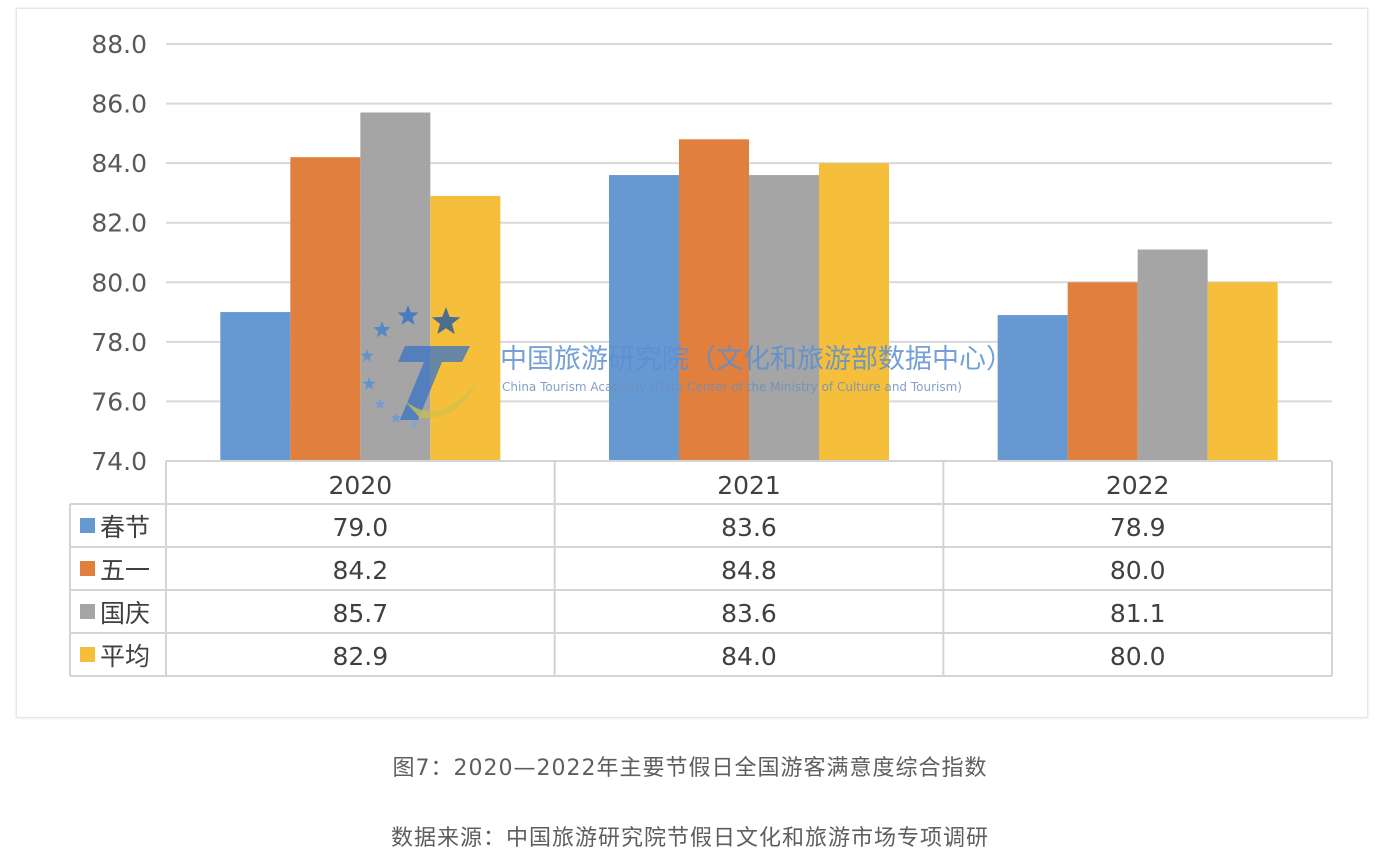 Image resolution: width=1380 pixels, height=862 pixels. Describe the element at coordinates (125, 656) in the screenshot. I see `legend-label: 平均` at that location.